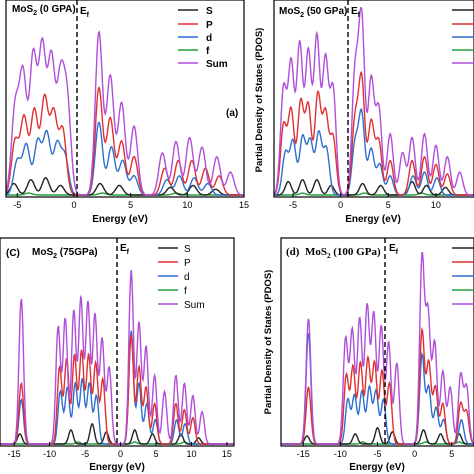 This screenshot has height=474, width=474. Describe the element at coordinates (268, 342) in the screenshot. I see `y-axis-label-d: Partial Density of States (PDOS)` at that location.